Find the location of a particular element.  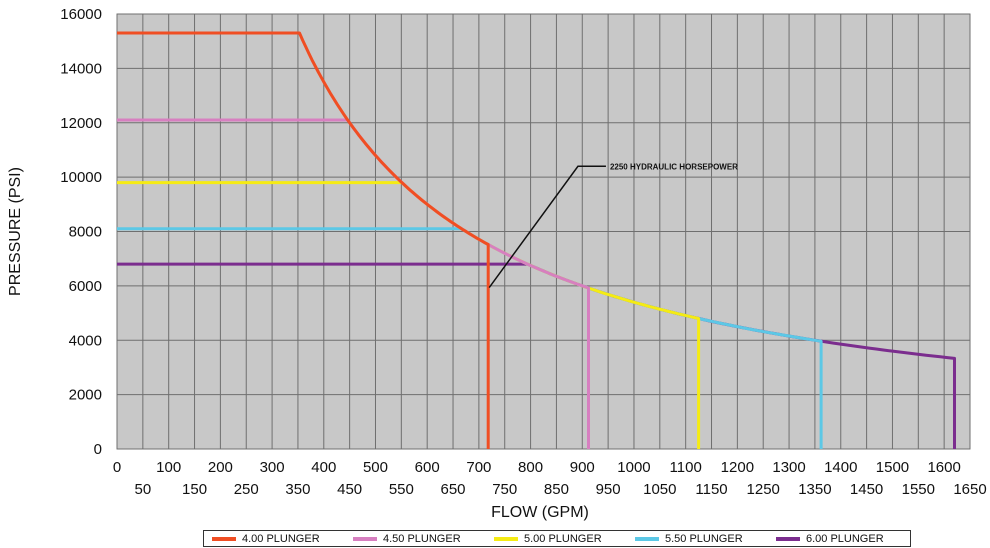

x-tick-label: 1600 is located at coordinates (943, 467).